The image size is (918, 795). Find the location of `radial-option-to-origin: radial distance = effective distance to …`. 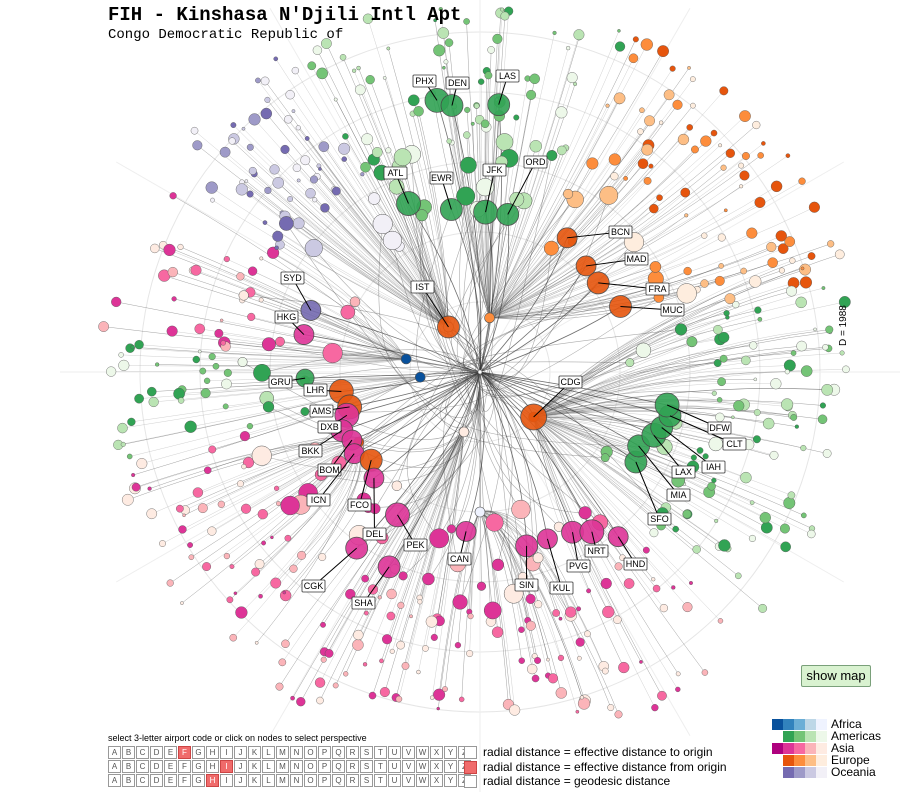

radial-option-to-origin: radial distance = effective distance to … is located at coordinates (588, 752).